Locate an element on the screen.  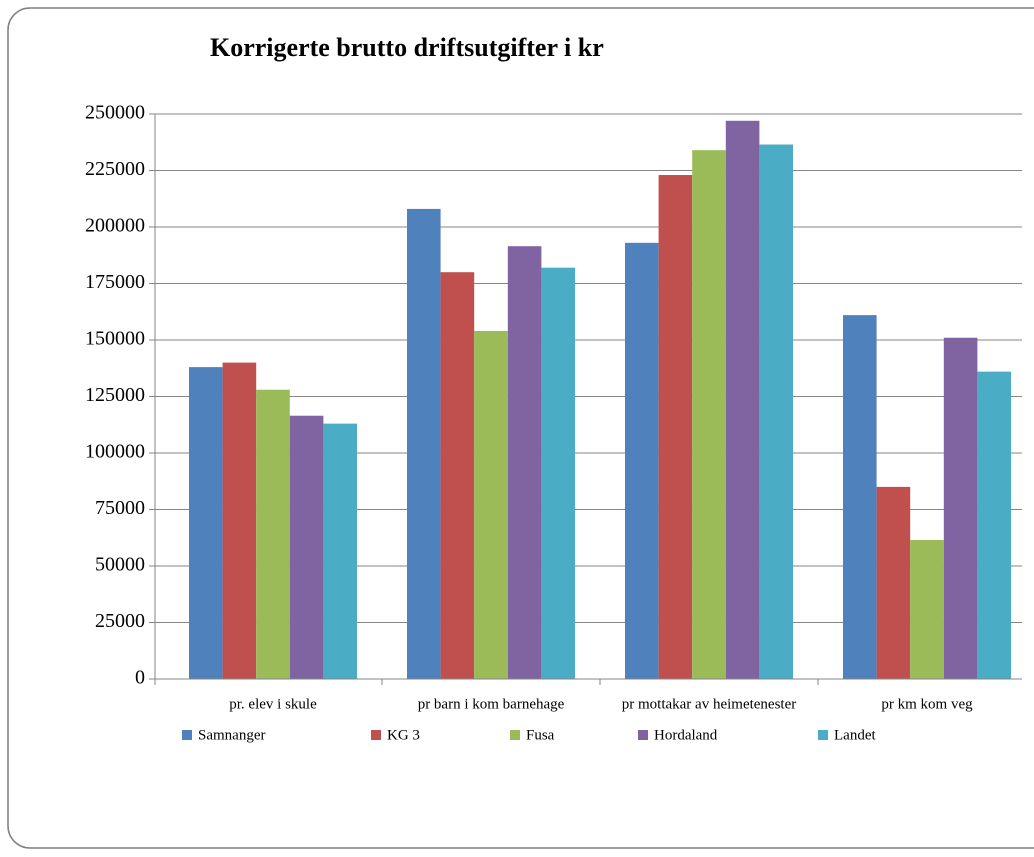
x-tick-label: pr. elev i skule is located at coordinates (273, 704).